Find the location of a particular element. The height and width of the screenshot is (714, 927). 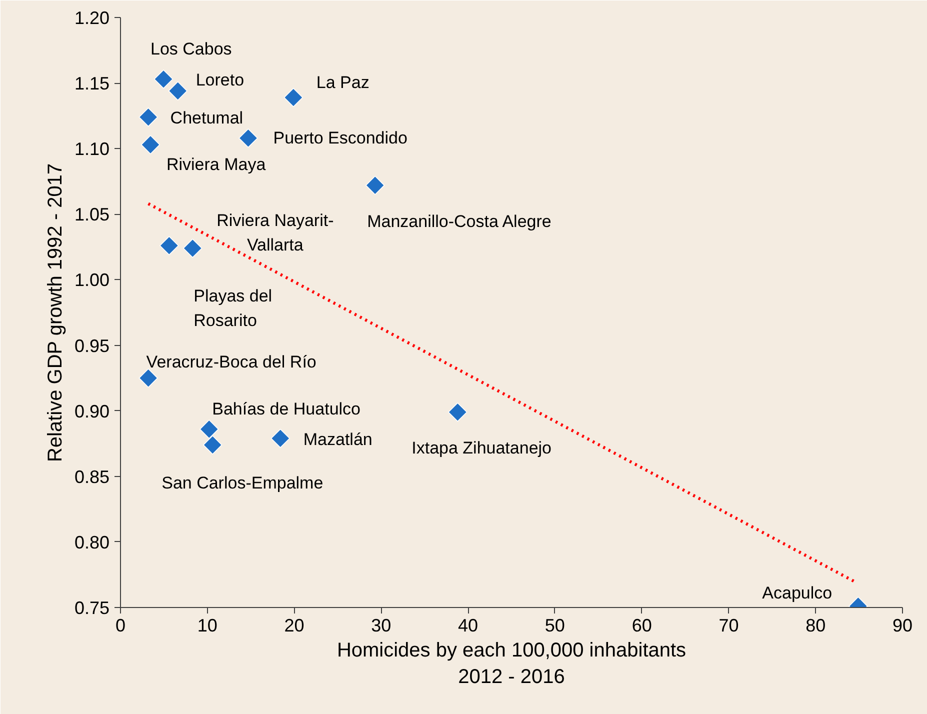

x-tick-label: 30 is located at coordinates (381, 626).